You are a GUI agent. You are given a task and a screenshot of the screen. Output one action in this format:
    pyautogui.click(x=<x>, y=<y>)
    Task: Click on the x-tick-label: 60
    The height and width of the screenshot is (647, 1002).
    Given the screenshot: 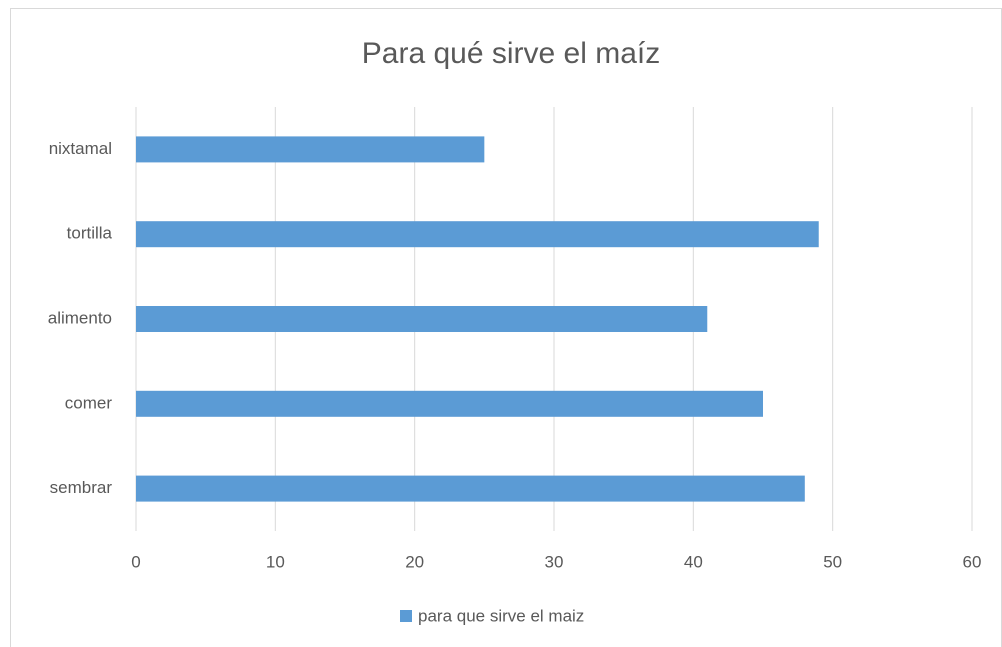 What is the action you would take?
    pyautogui.click(x=972, y=561)
    